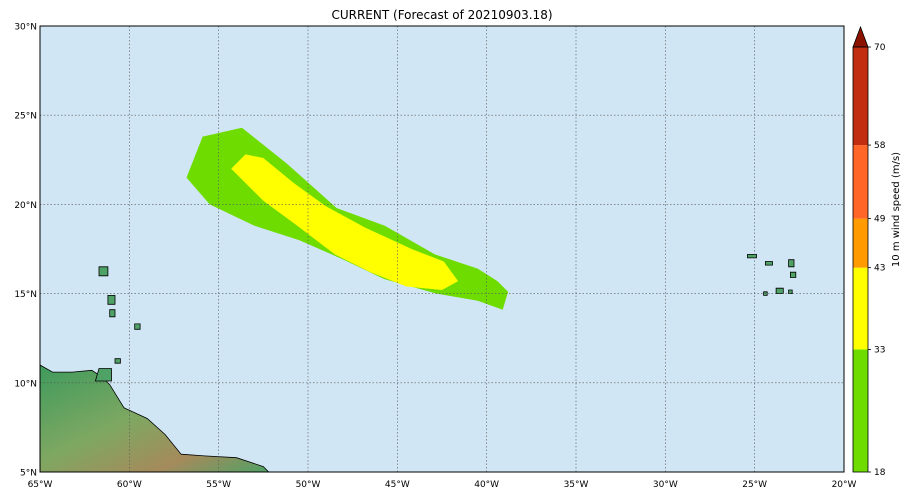 This screenshot has width=912, height=499. Describe the element at coordinates (25, 295) in the screenshot. I see `lat-tick-label: 15°N` at that location.